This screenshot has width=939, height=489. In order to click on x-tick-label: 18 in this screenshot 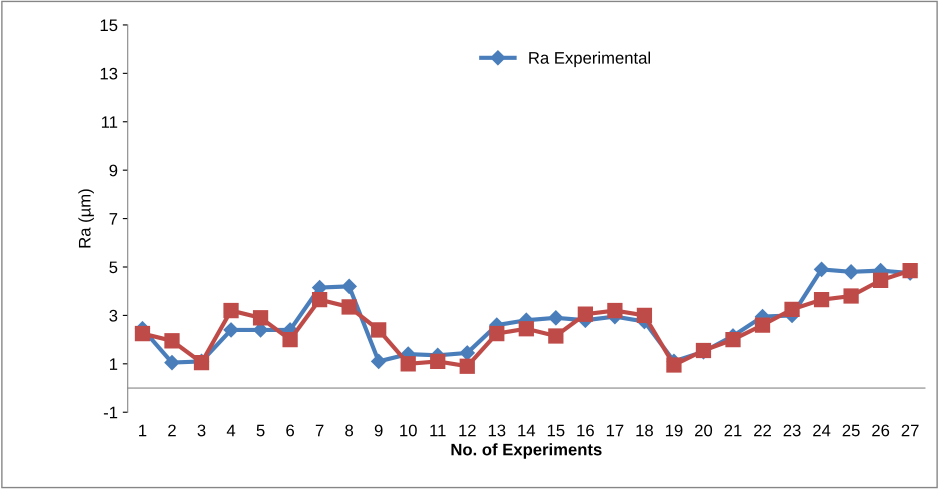, I will do `click(644, 430)`.